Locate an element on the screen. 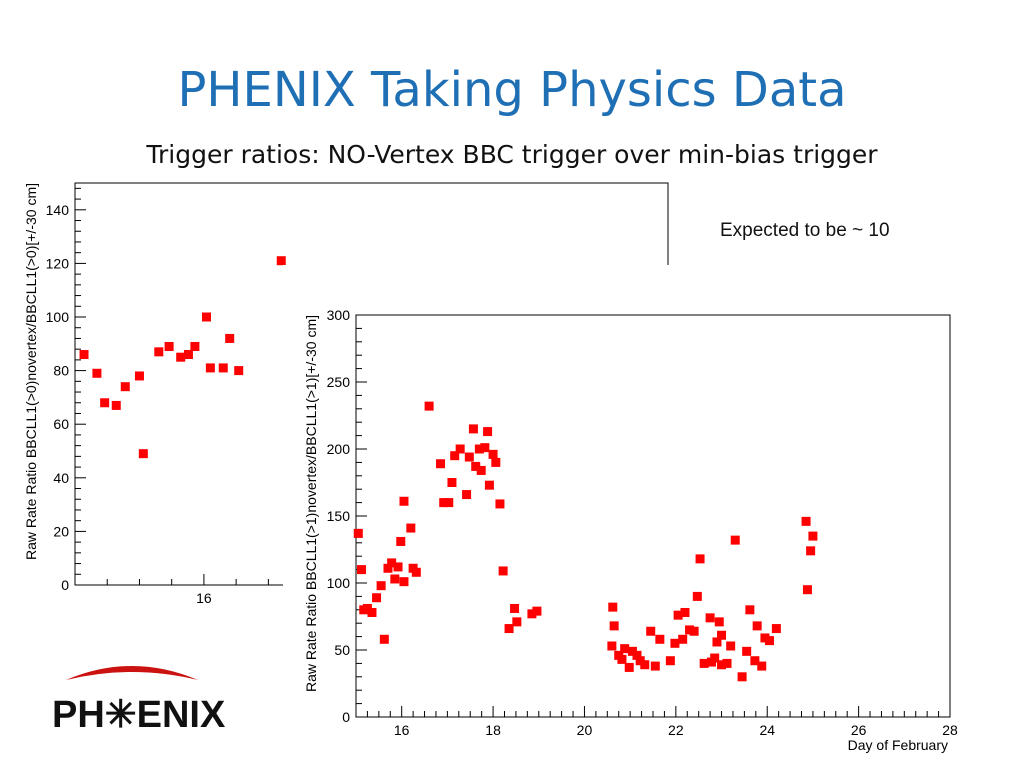 The height and width of the screenshot is (768, 1024). y-tick-label: 0 is located at coordinates (65, 585).